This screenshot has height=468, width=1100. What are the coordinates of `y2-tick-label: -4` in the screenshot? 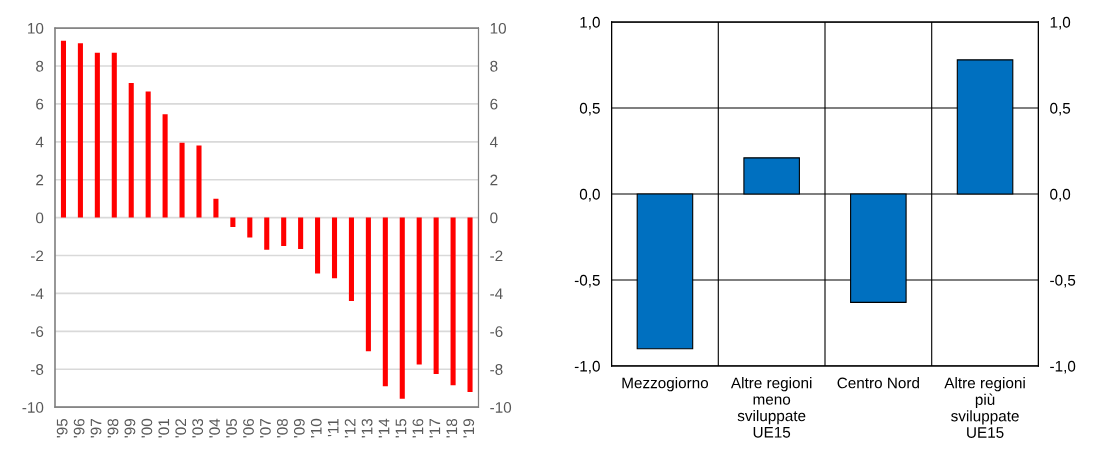 It's located at (496, 293).